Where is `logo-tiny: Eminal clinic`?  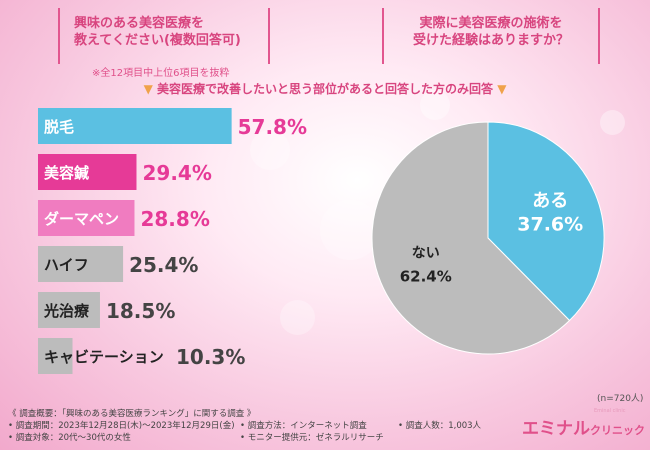 logo-tiny: Eminal clinic is located at coordinates (610, 411).